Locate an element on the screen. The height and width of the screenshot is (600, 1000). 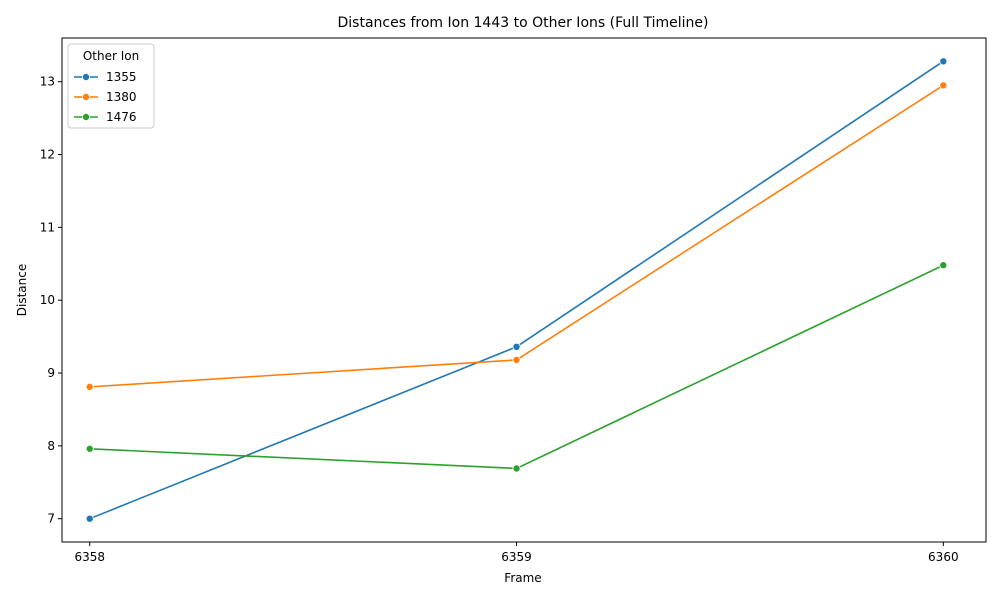
legend-item-1355: 1355 is located at coordinates (105, 77).